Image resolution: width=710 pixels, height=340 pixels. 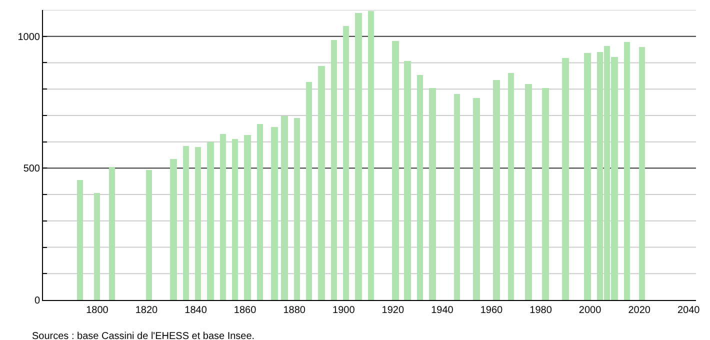 I want to click on y-tick-label: 1000, so click(x=29, y=37).